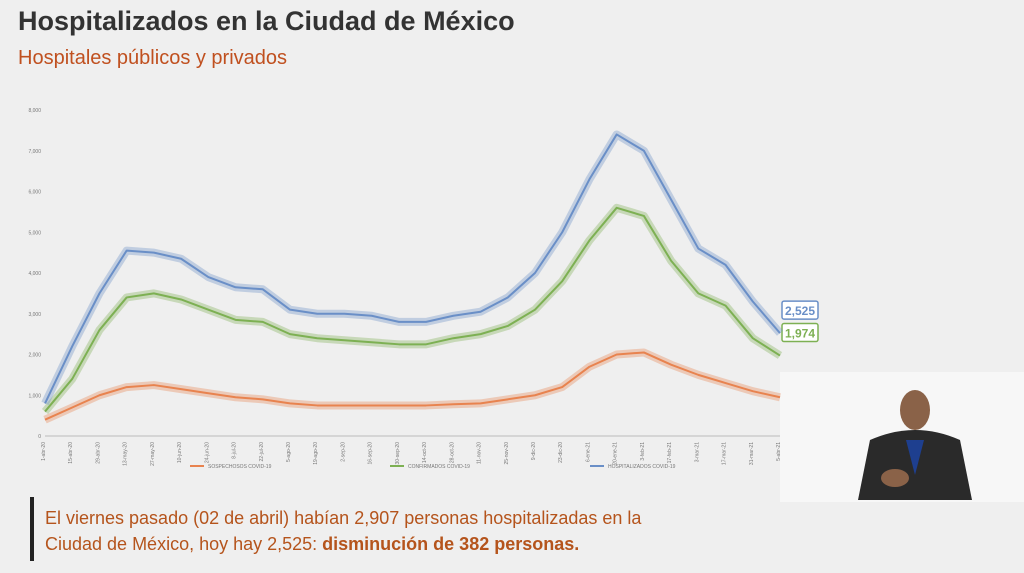 This screenshot has width=1024, height=573. What do you see at coordinates (697, 452) in the screenshot?
I see `x-tick-label: 3-mar-21` at bounding box center [697, 452].